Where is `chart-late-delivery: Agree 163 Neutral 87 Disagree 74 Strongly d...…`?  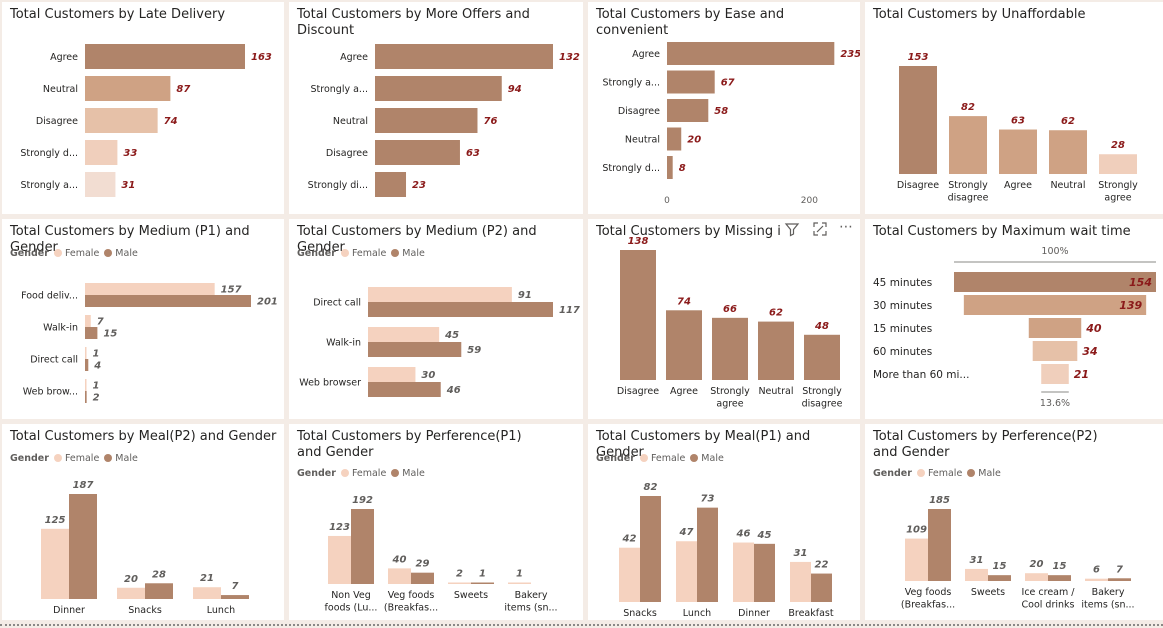
chart-late-delivery: Agree 163 Neutral 87 Disagree 74 Strongly d...… is located at coordinates (143, 108).